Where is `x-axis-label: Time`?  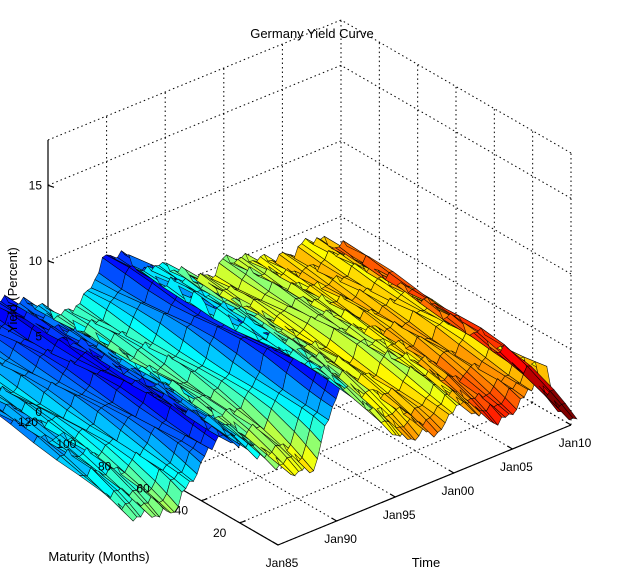 x-axis-label: Time is located at coordinates (426, 562).